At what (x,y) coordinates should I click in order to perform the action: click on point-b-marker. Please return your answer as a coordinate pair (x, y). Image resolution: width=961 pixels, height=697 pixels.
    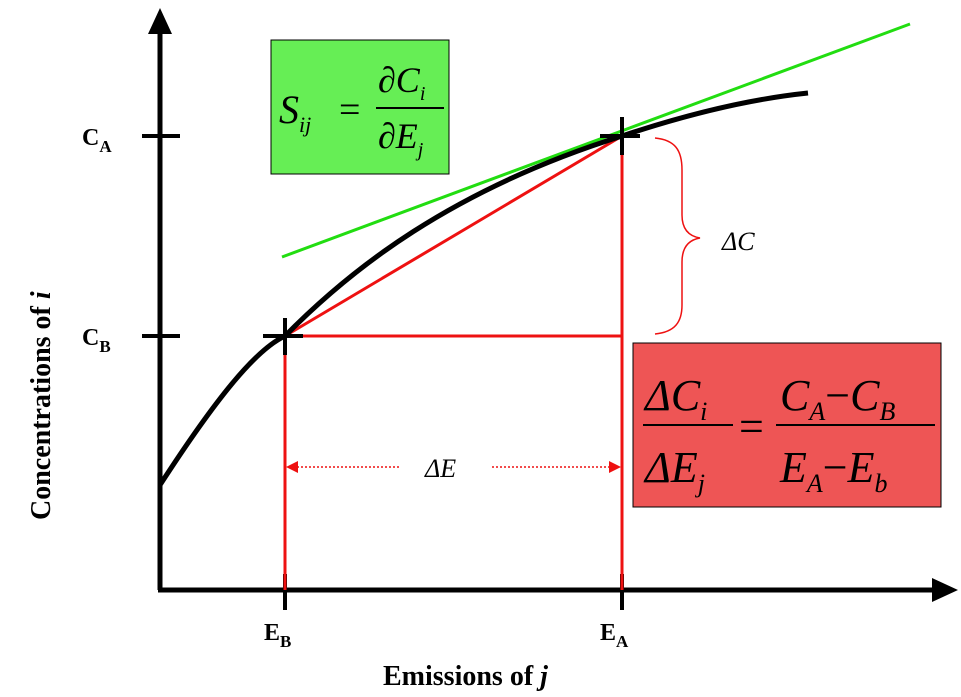
    Looking at the image, I should click on (283, 336).